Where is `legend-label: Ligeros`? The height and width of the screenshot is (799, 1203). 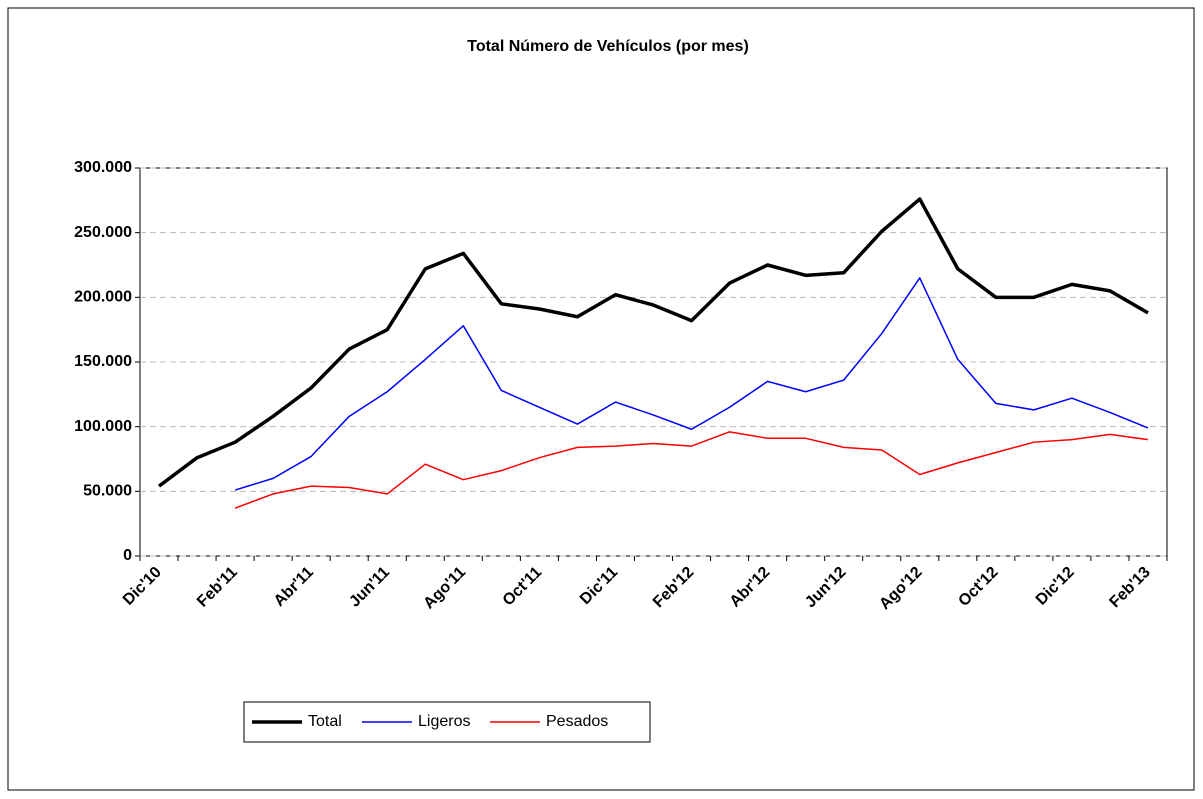 legend-label: Ligeros is located at coordinates (444, 721).